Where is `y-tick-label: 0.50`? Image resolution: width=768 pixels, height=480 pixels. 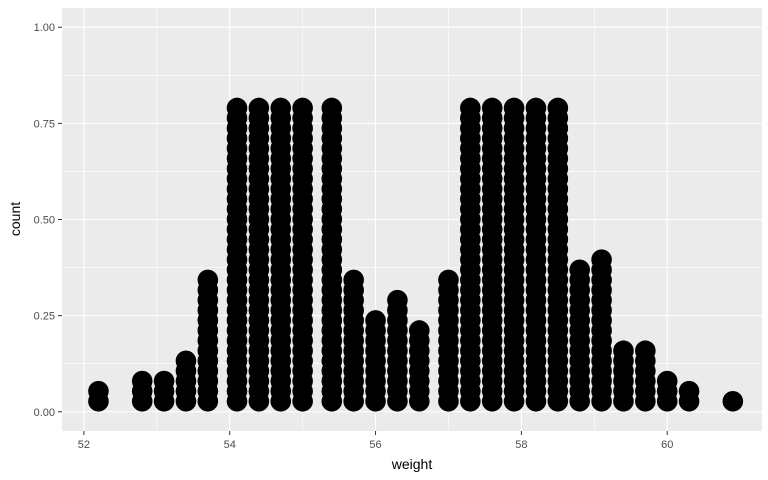 y-tick-label: 0.50 is located at coordinates (44, 221).